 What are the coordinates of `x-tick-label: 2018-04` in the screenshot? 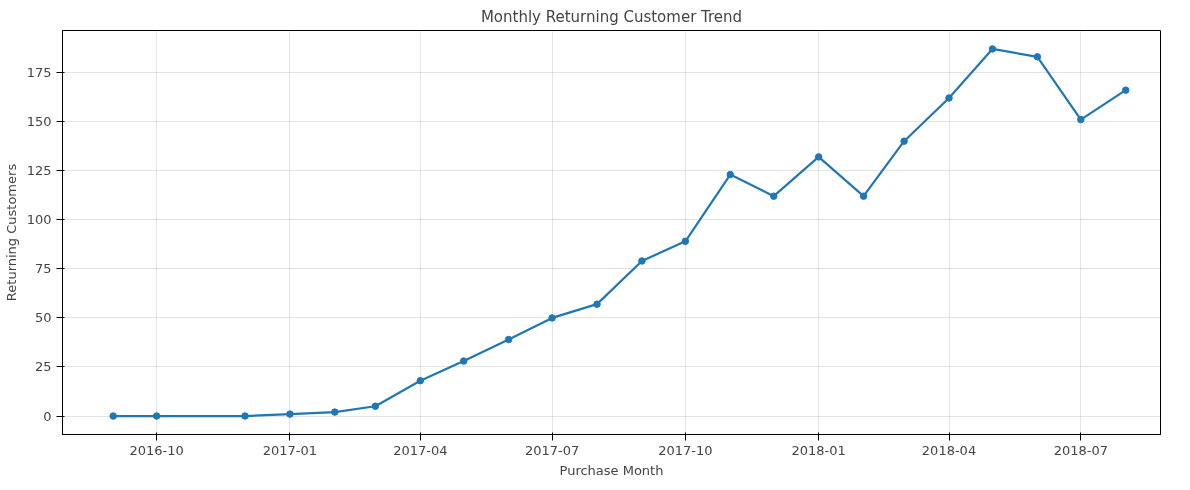 It's located at (949, 450).